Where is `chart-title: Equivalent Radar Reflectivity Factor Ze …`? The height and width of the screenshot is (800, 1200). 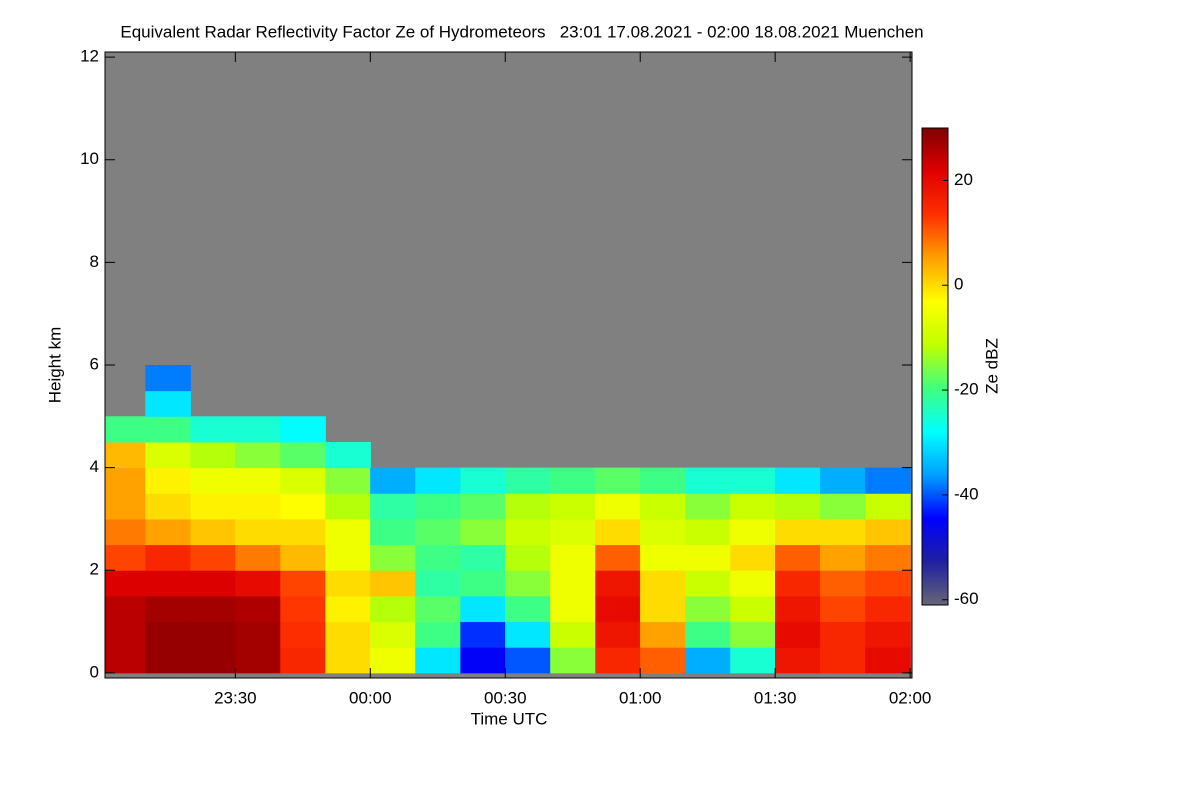 chart-title: Equivalent Radar Reflectivity Factor Ze … is located at coordinates (521, 31).